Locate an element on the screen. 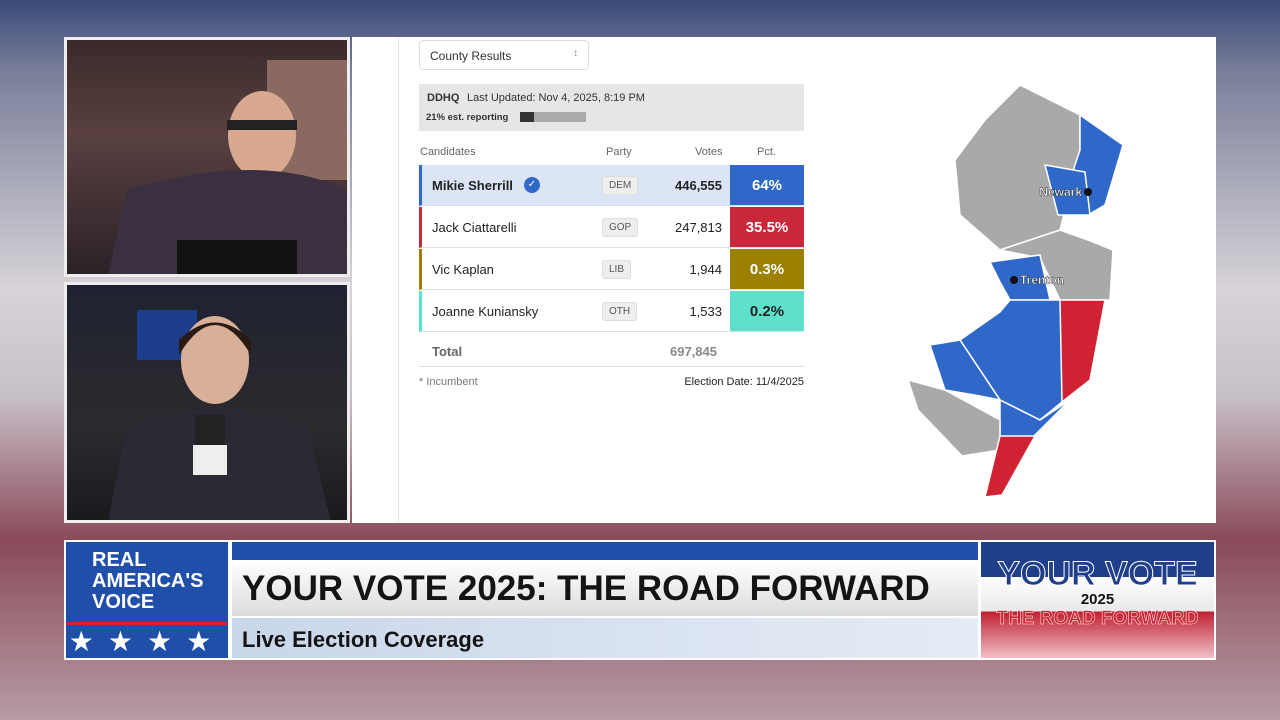  footnote: * Incumbent is located at coordinates (448, 382).